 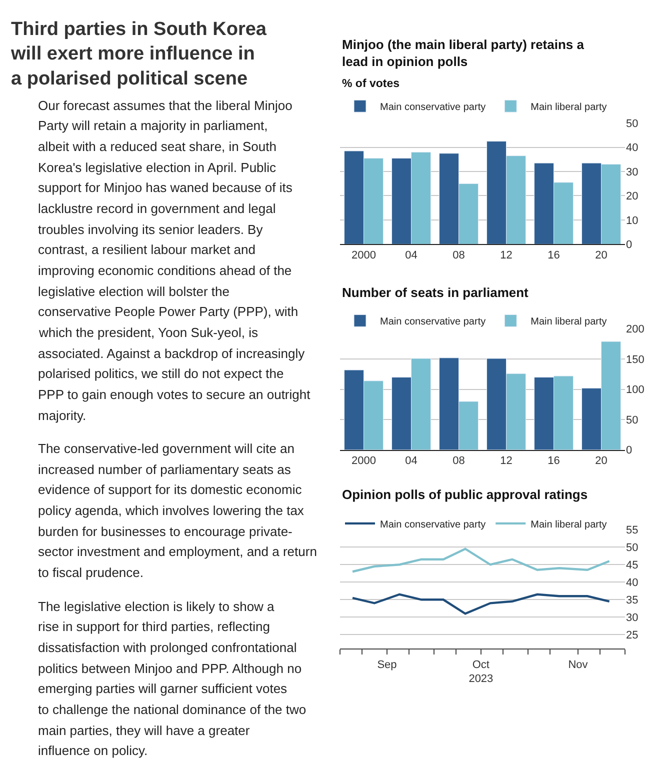 What do you see at coordinates (481, 672) in the screenshot?
I see `x-tick-label: Oct 2023` at bounding box center [481, 672].